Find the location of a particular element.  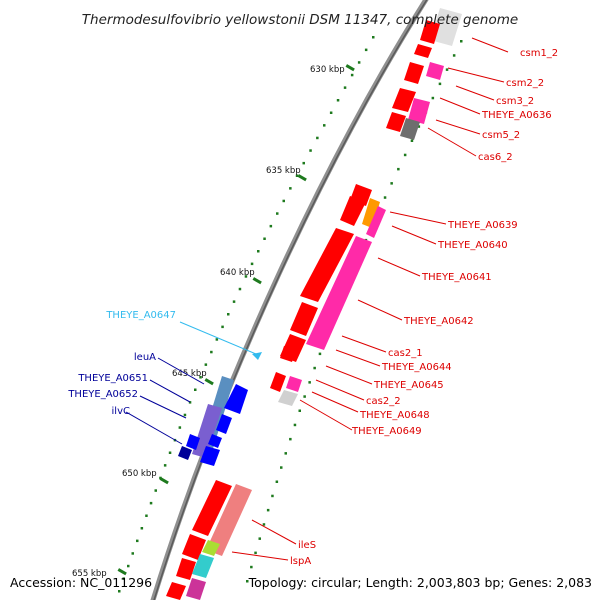

tick-label-640: 640 kbp is located at coordinates (237, 273).